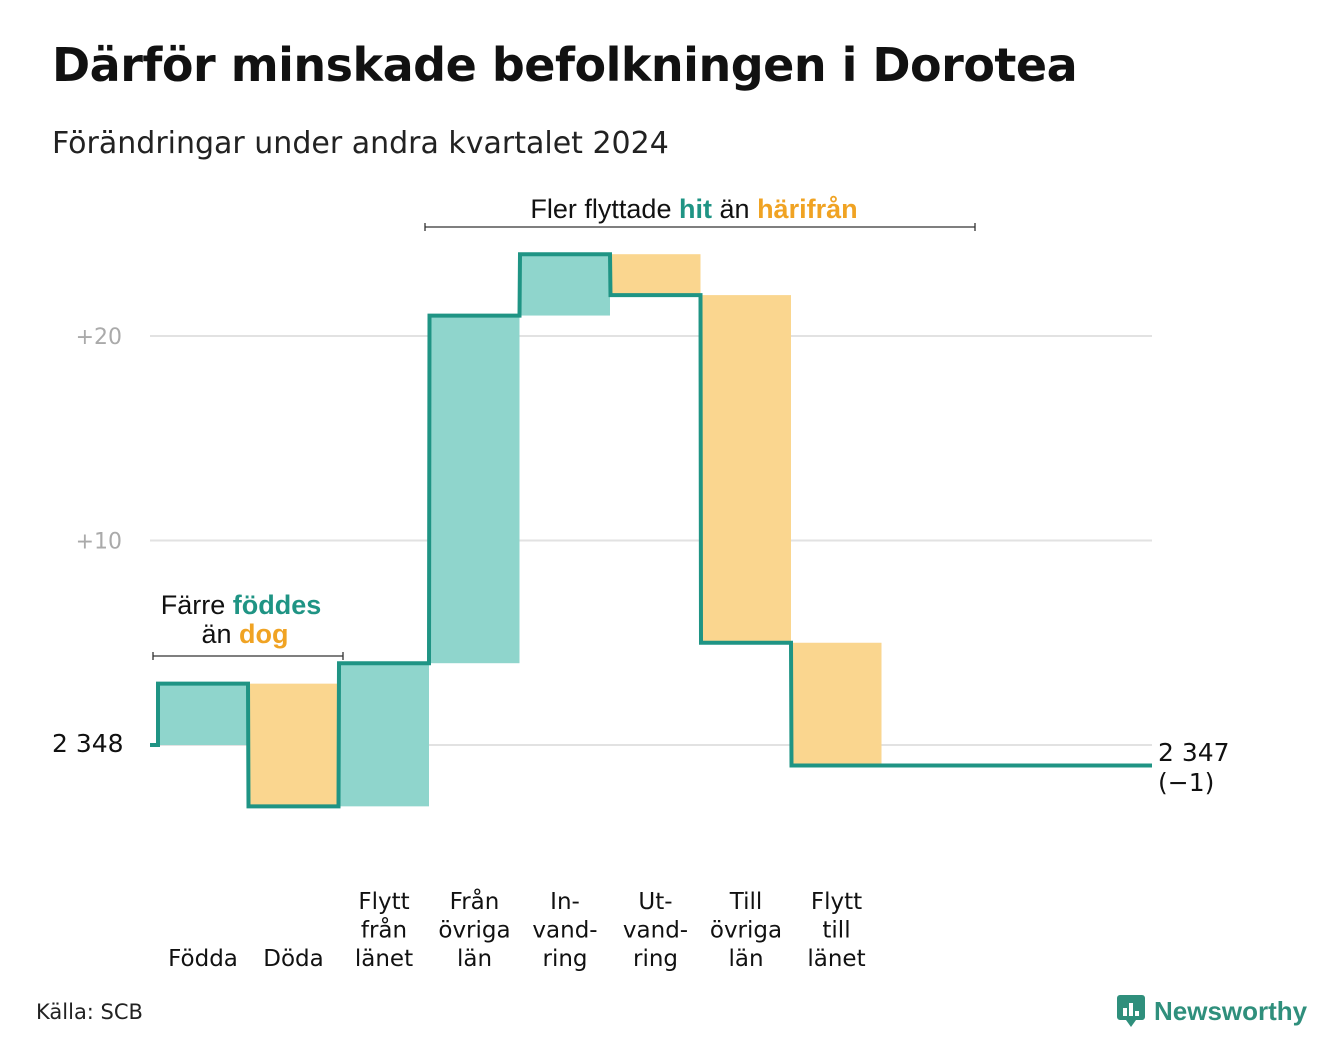 The width and height of the screenshot is (1340, 1060). Describe the element at coordinates (655, 930) in the screenshot. I see `x-category-label: Ut-vand-ring` at that location.